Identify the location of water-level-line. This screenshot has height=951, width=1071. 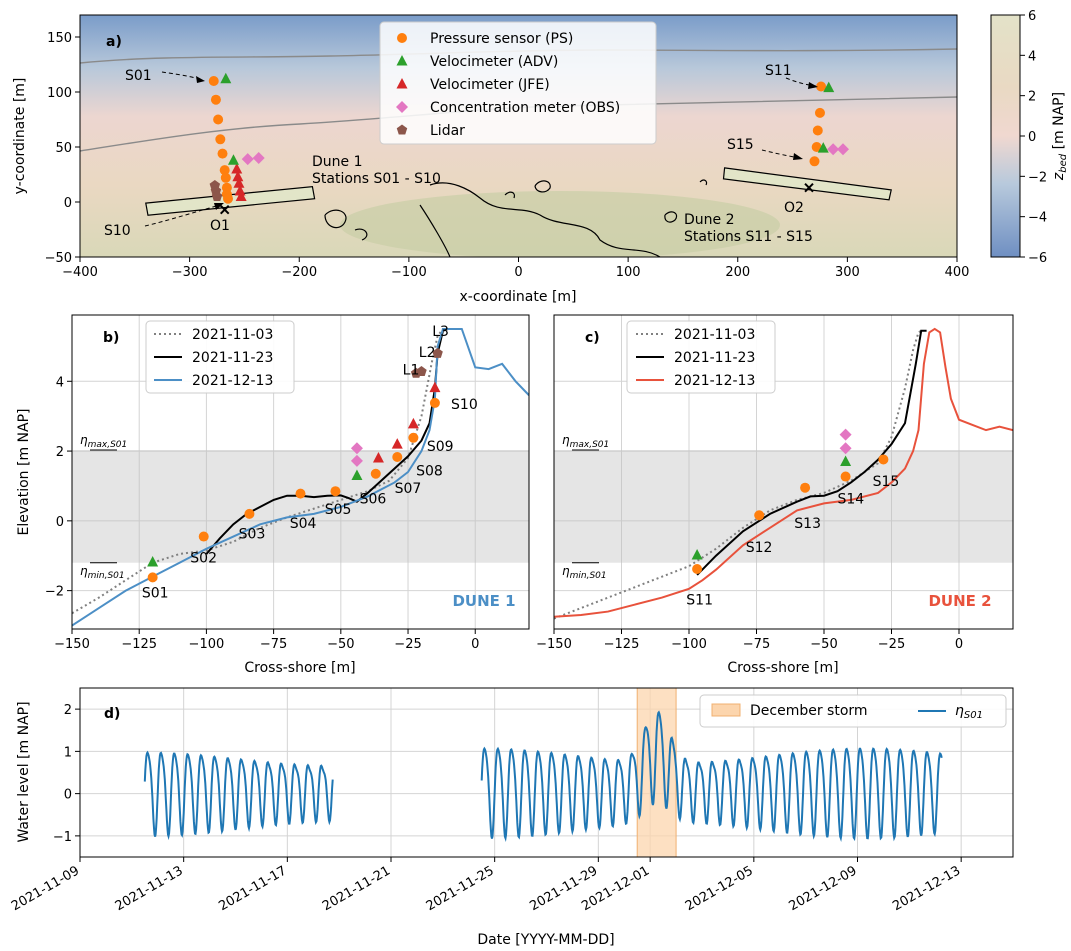
(711, 776).